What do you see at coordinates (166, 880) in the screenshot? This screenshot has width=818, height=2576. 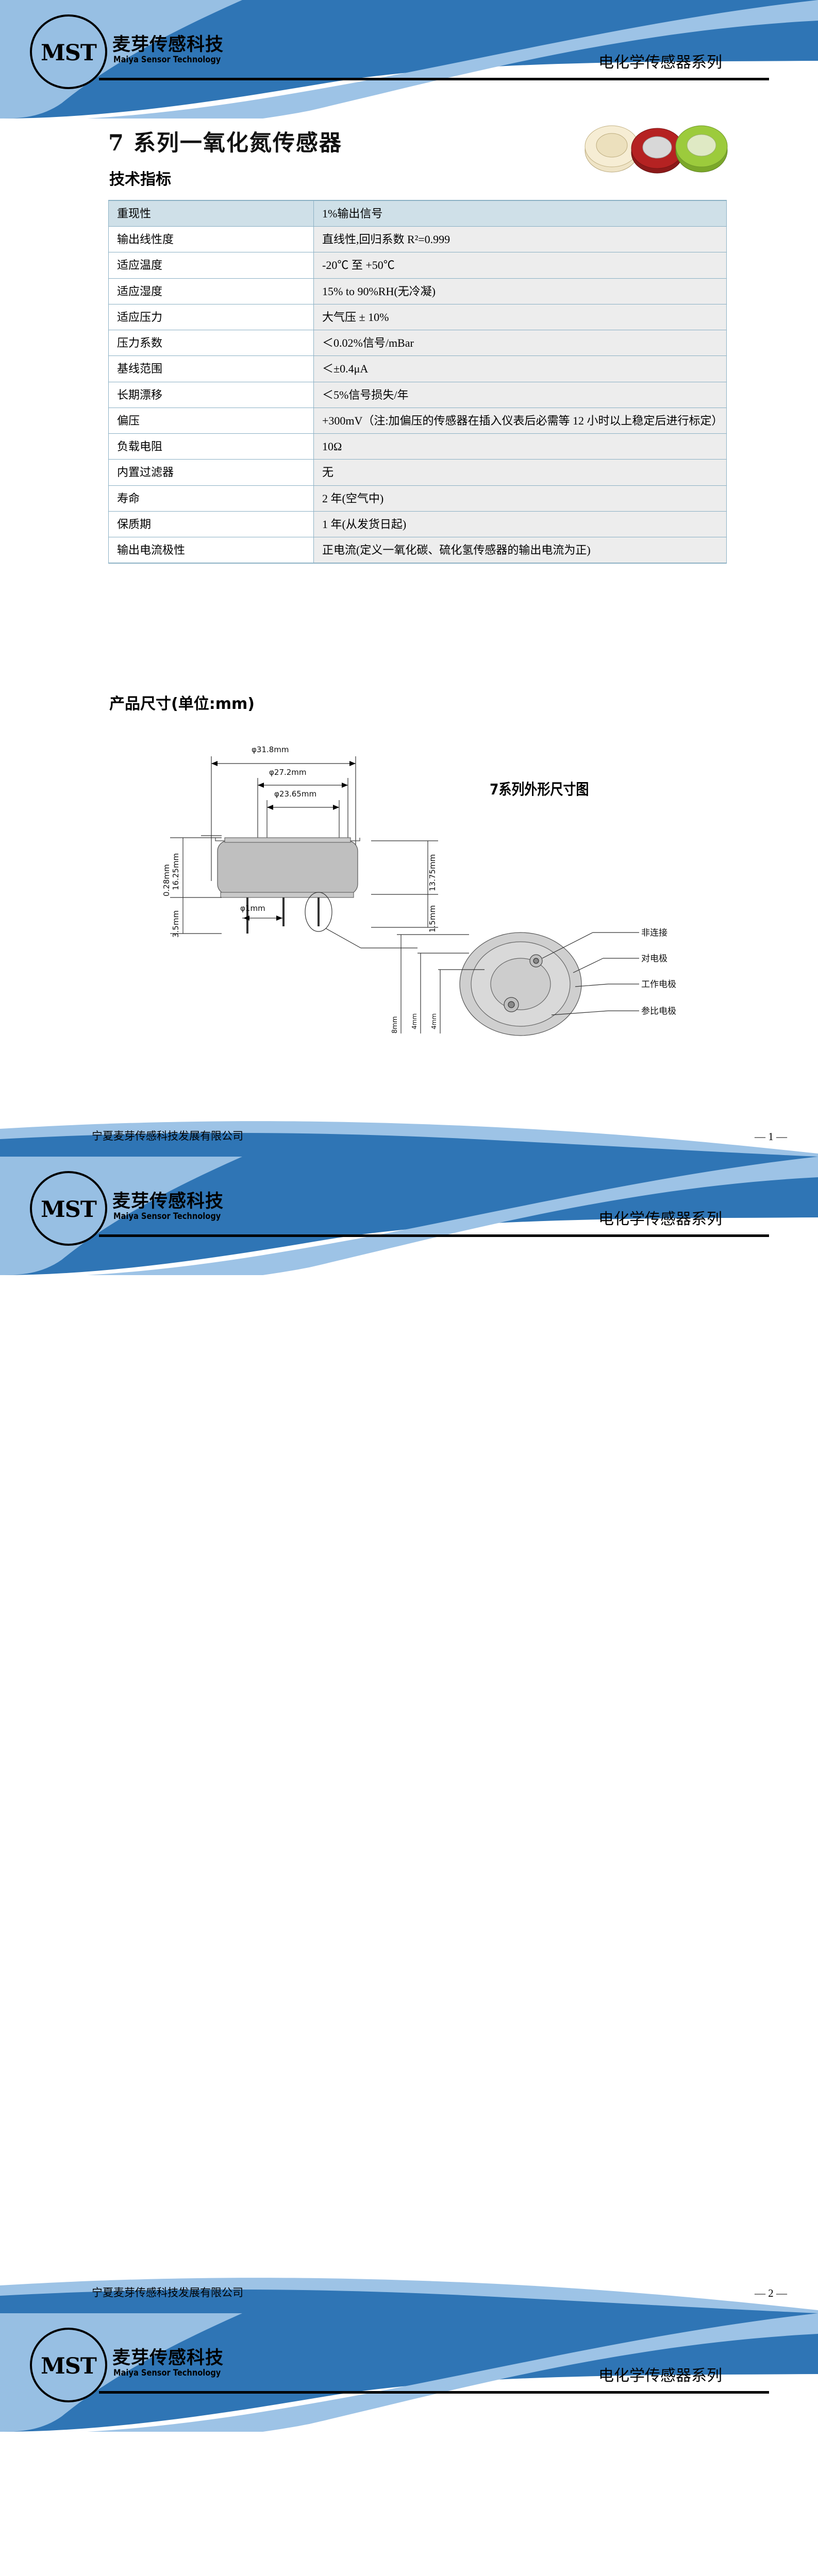 I see `dim-label-thickness: 0.28mm` at bounding box center [166, 880].